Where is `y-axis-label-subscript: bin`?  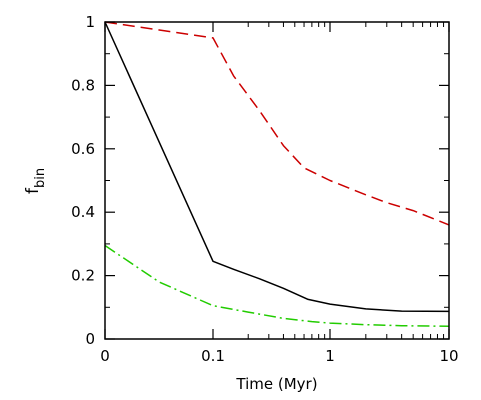 y-axis-label-subscript: bin is located at coordinates (40, 178).